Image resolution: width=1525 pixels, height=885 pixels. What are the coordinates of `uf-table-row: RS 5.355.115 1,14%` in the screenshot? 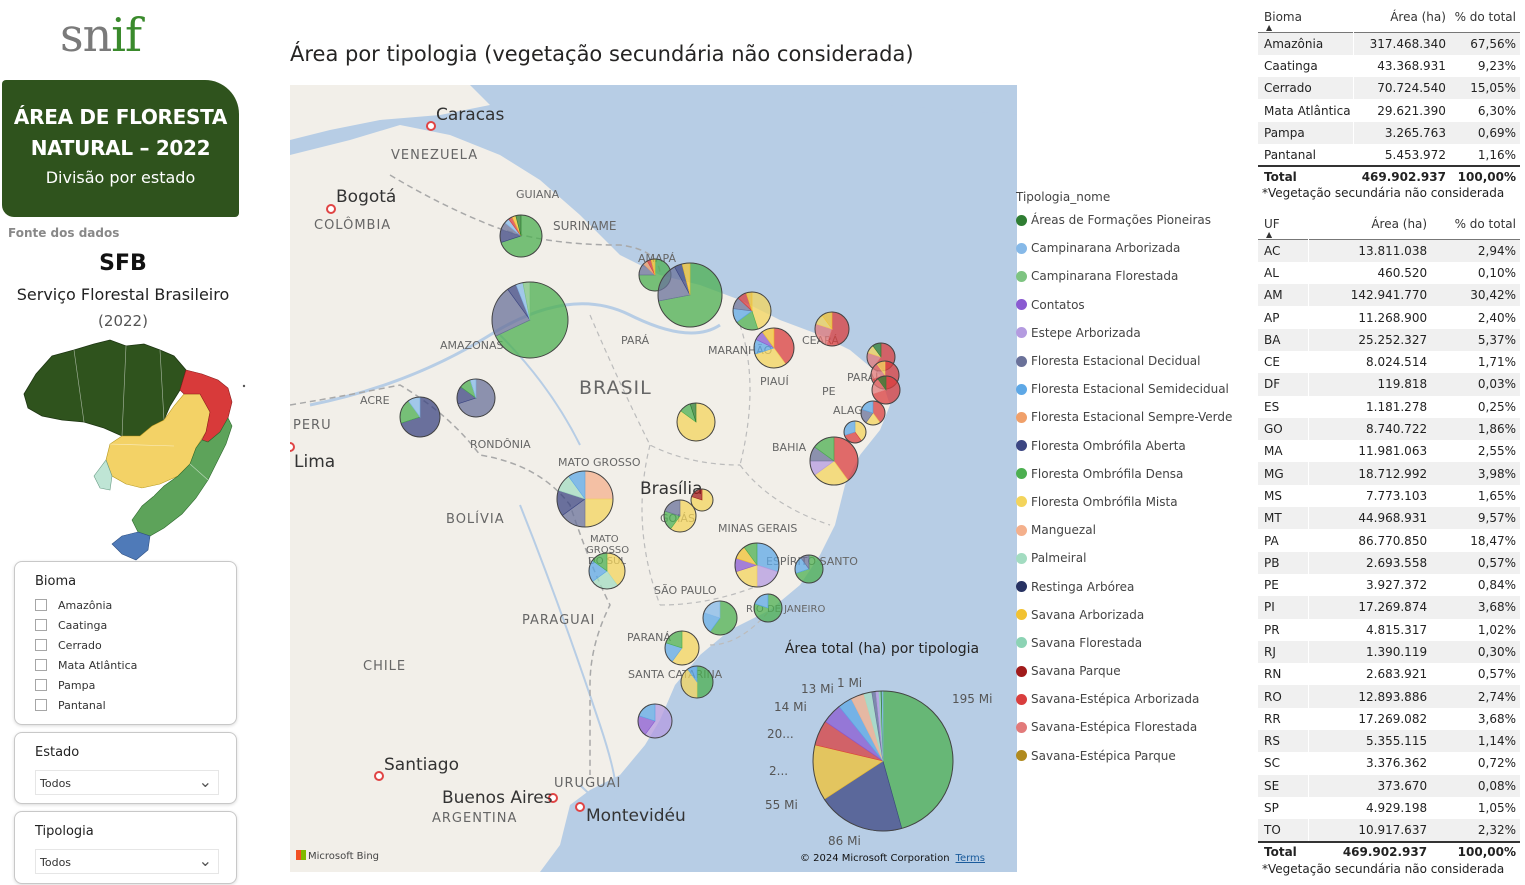 It's located at (1389, 741).